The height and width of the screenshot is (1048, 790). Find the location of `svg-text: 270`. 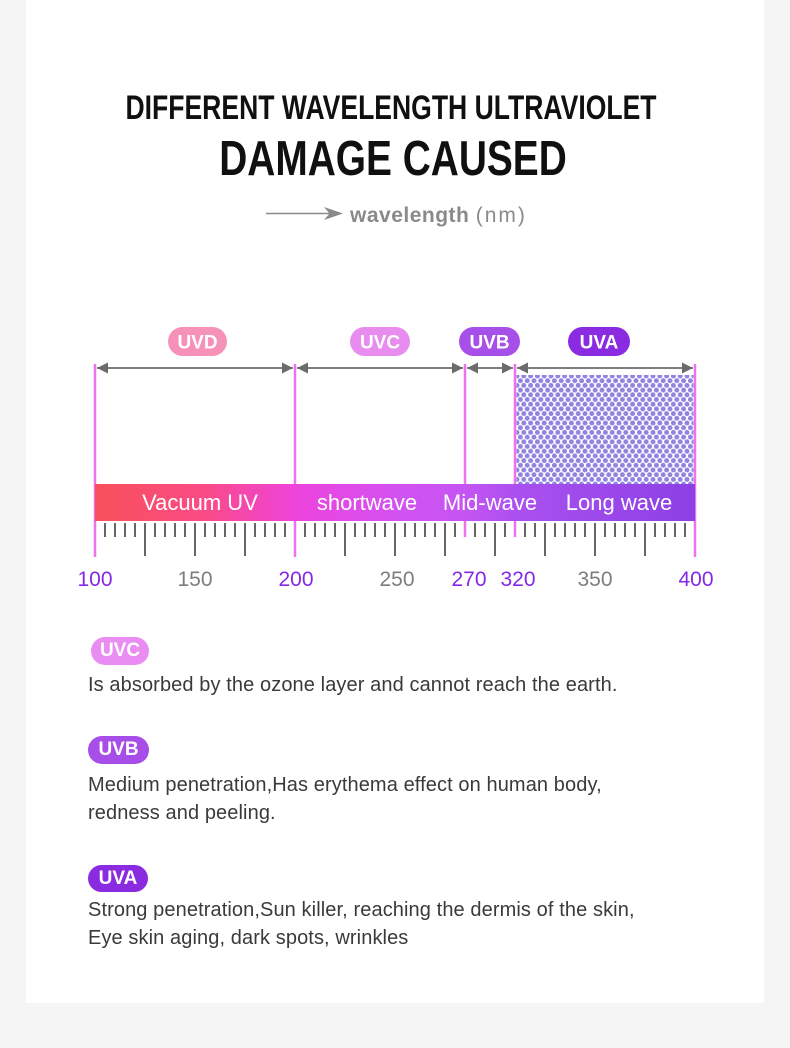

svg-text: 270 is located at coordinates (468, 579).